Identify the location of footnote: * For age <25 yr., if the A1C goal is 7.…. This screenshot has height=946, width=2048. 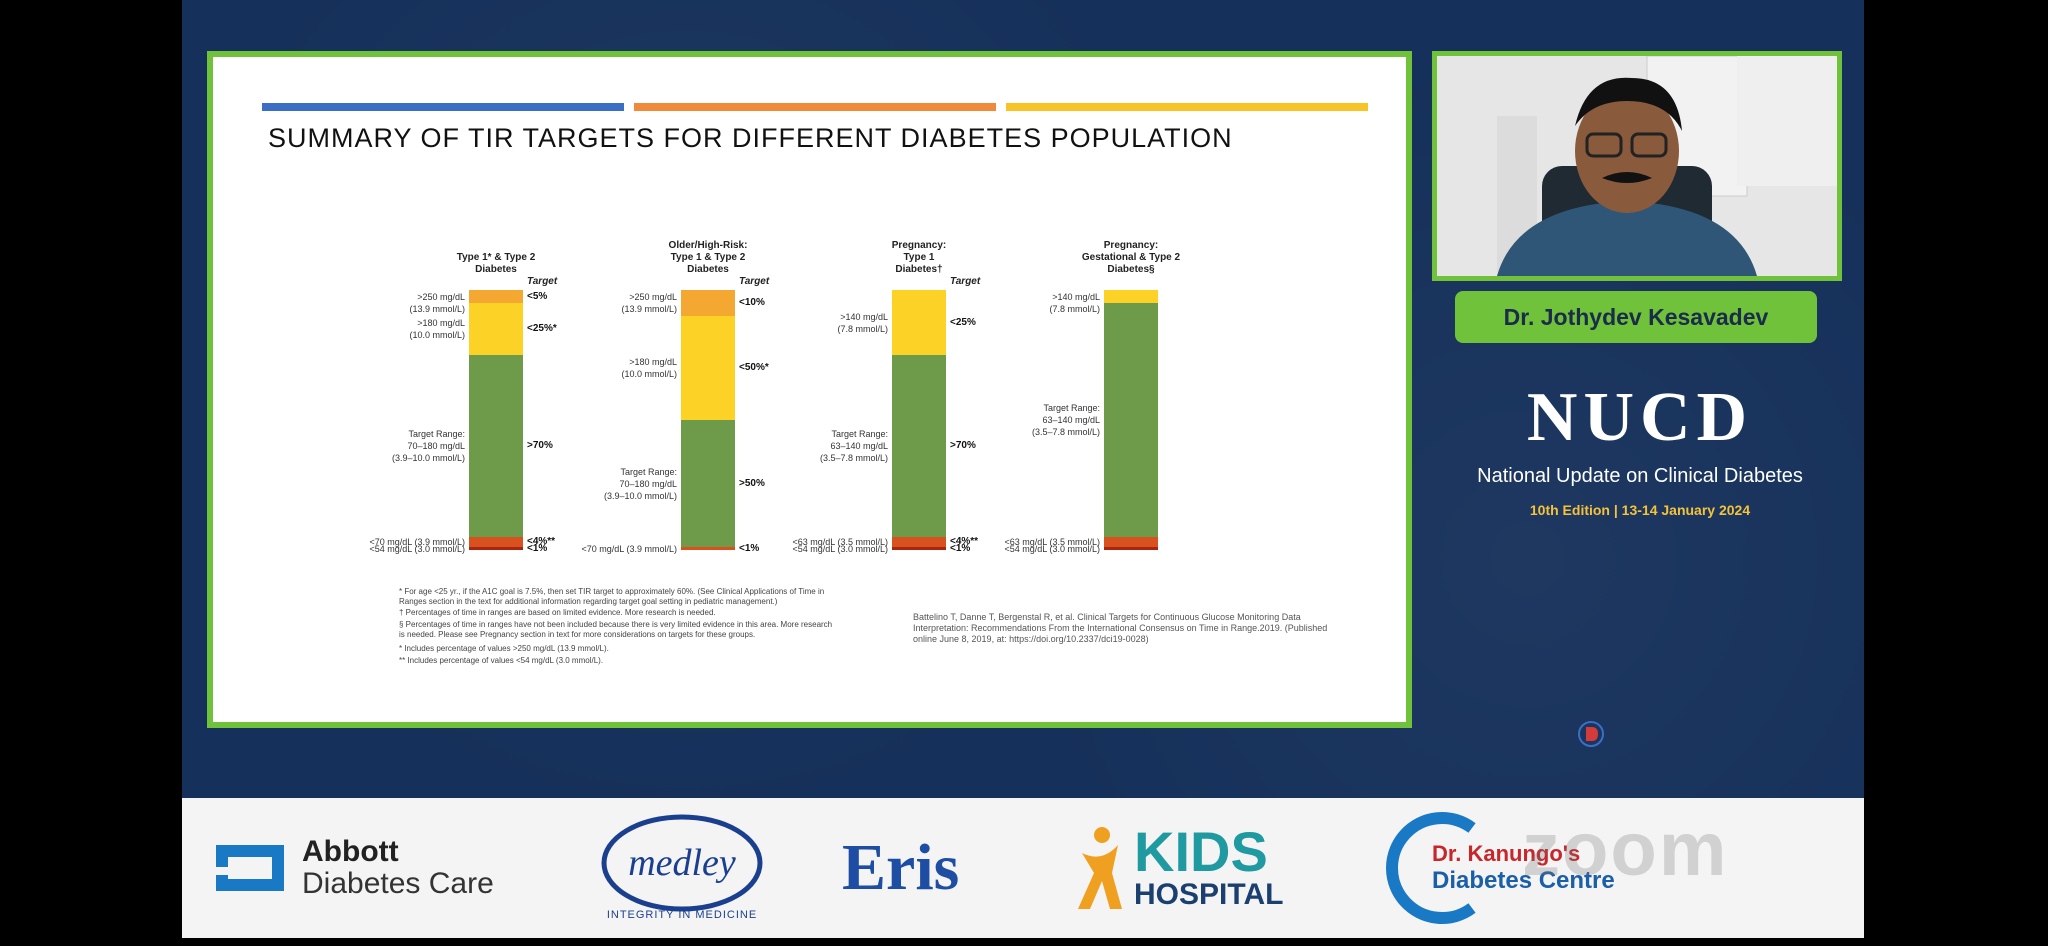
(612, 596).